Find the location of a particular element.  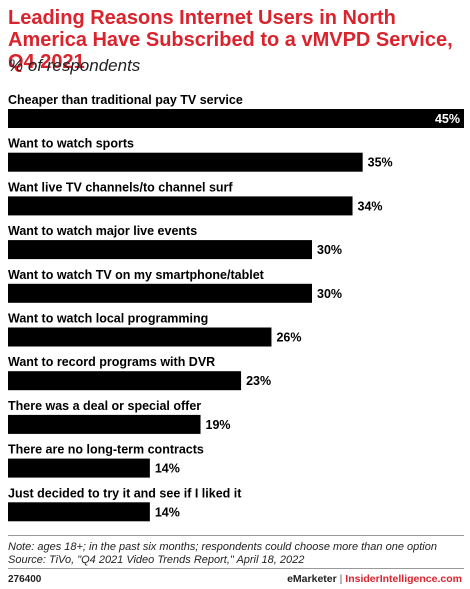

category-label: Want to watch sports is located at coordinates (71, 144).